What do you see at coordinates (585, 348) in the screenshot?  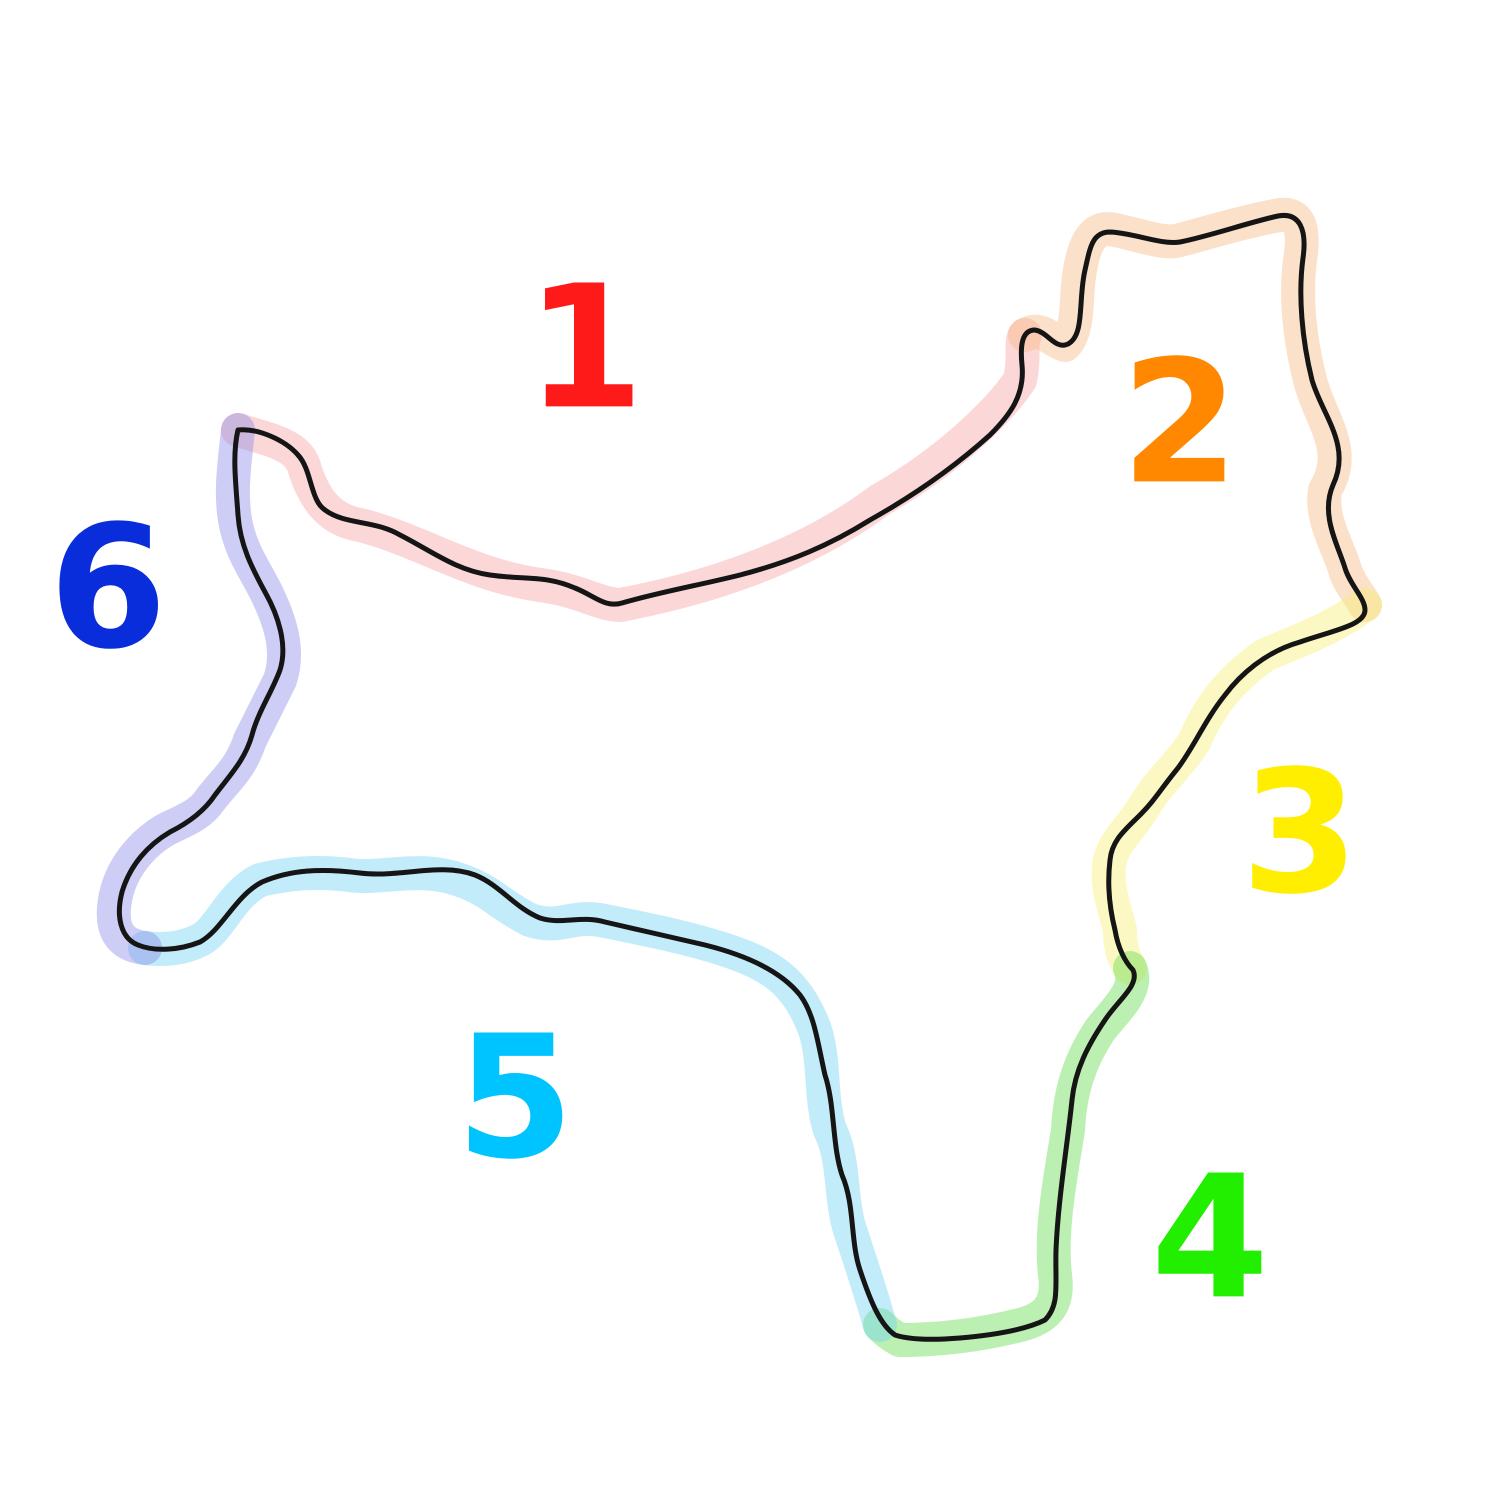 I see `segment-1-label: 1` at bounding box center [585, 348].